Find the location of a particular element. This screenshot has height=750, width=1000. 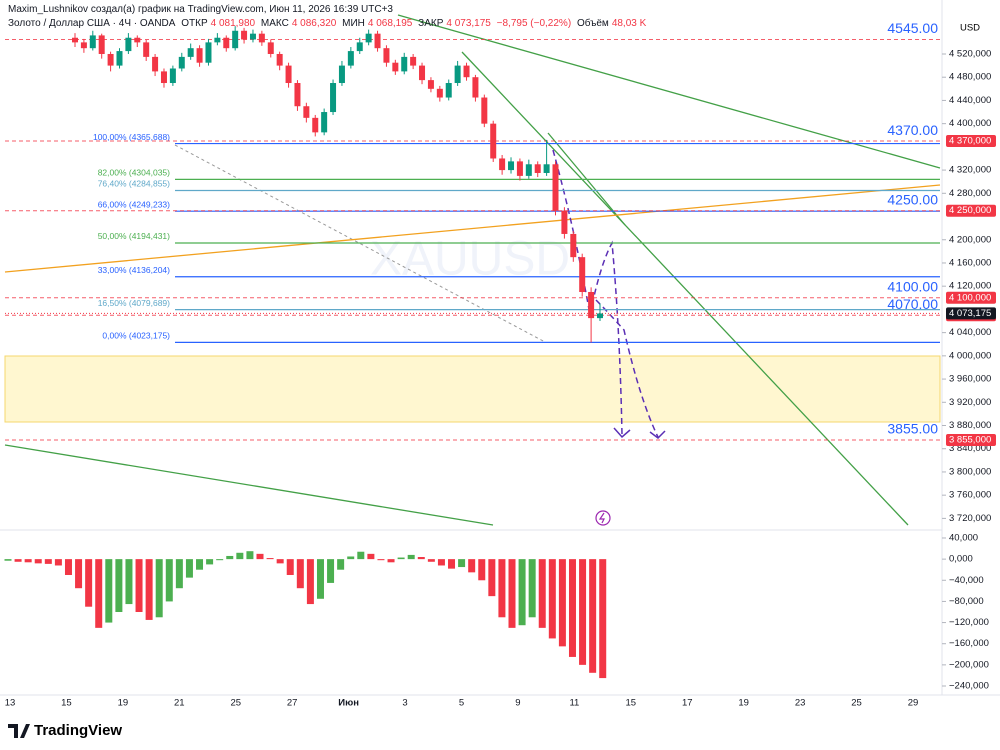

x-tick-label: 15 is located at coordinates (66, 703).